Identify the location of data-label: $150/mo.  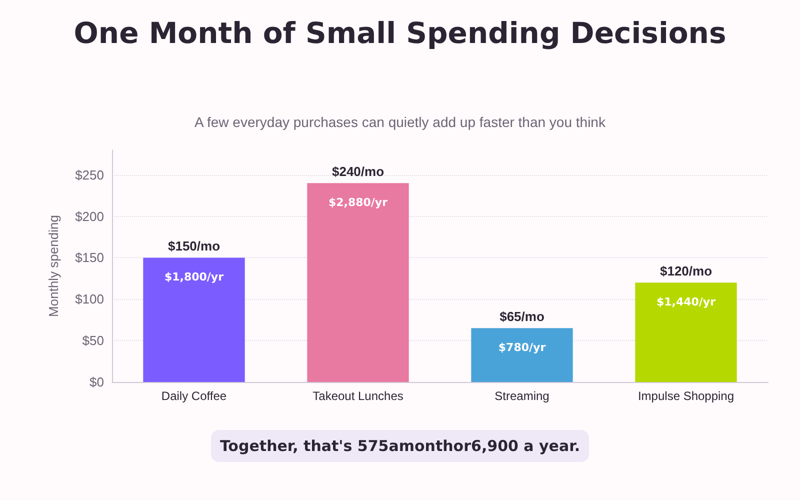
(194, 246).